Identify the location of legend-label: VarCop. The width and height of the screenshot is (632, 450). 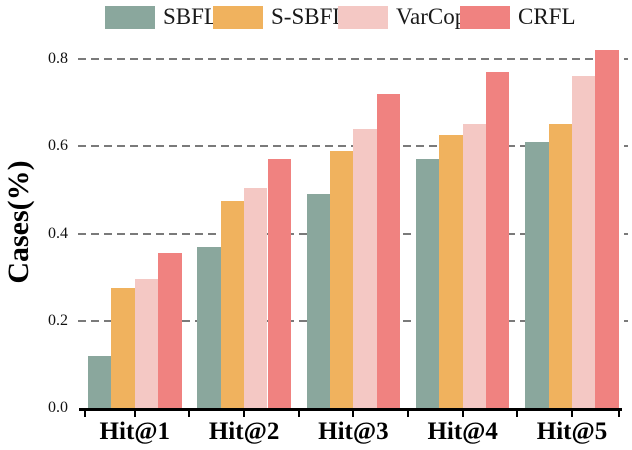
(431, 16).